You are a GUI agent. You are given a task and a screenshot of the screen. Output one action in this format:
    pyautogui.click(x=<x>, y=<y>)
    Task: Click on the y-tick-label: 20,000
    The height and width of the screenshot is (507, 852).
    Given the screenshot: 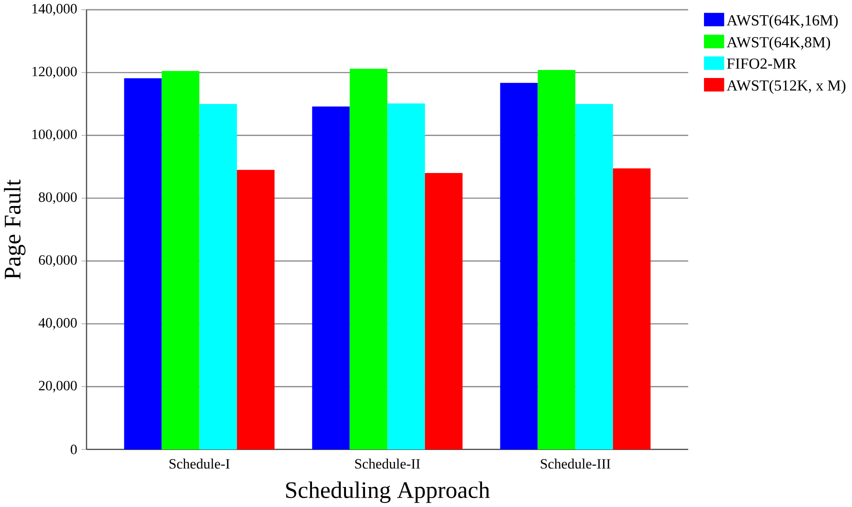 What is the action you would take?
    pyautogui.click(x=57, y=386)
    